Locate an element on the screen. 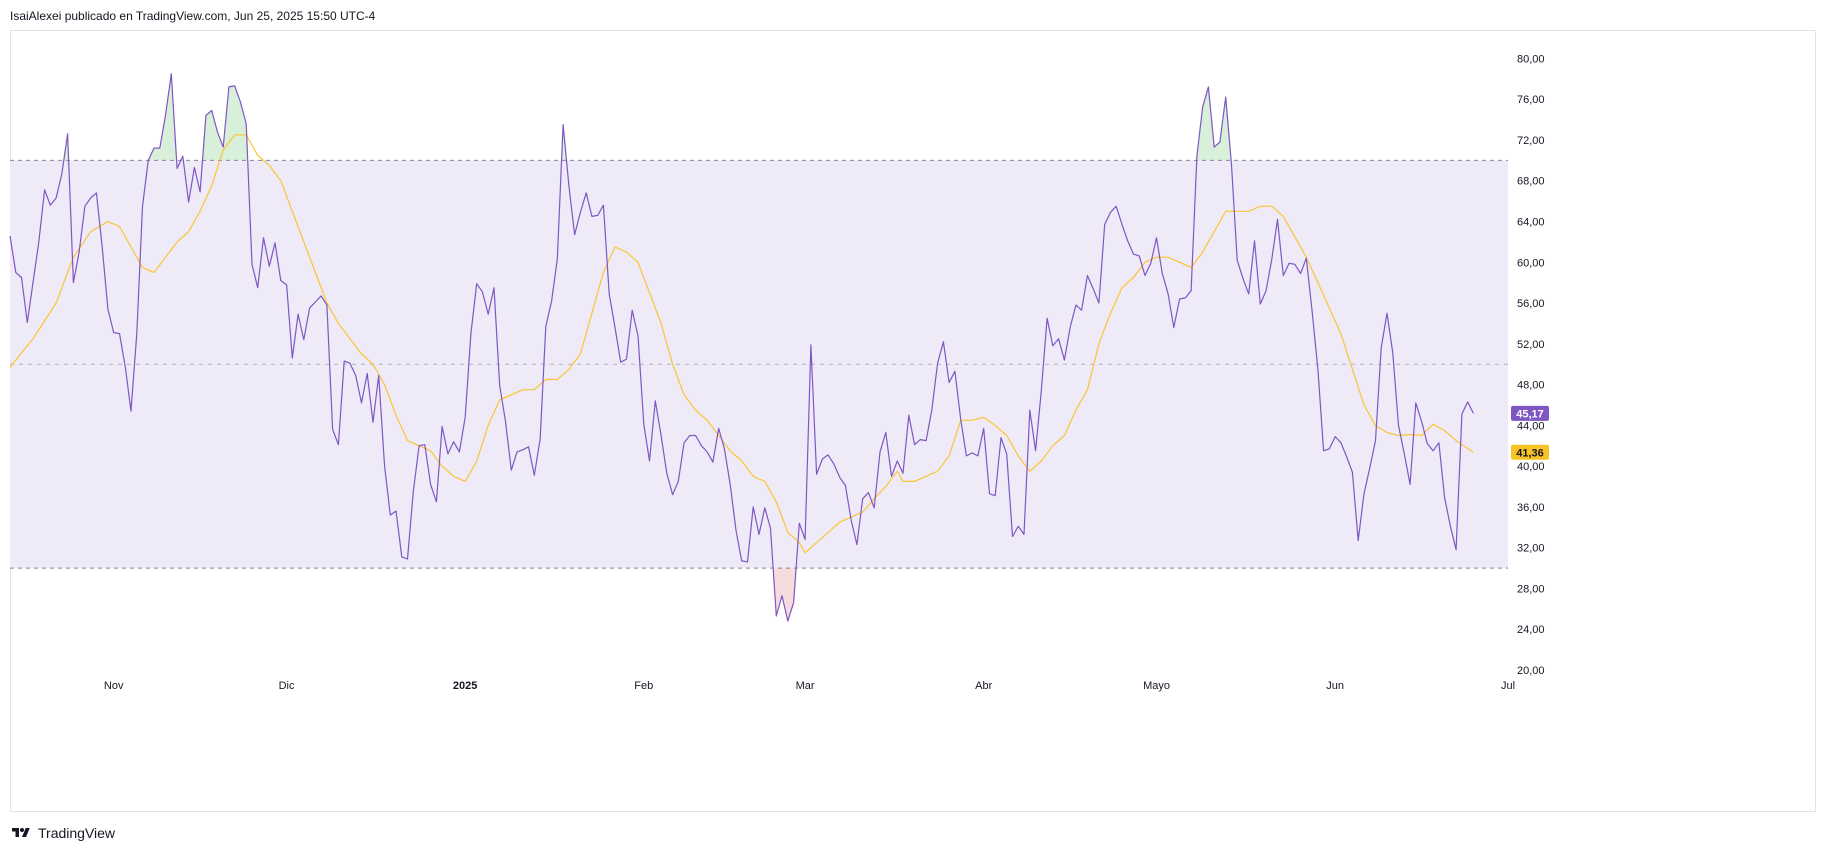 This screenshot has width=1826, height=852. x-tick-label: Mayo is located at coordinates (1156, 686).